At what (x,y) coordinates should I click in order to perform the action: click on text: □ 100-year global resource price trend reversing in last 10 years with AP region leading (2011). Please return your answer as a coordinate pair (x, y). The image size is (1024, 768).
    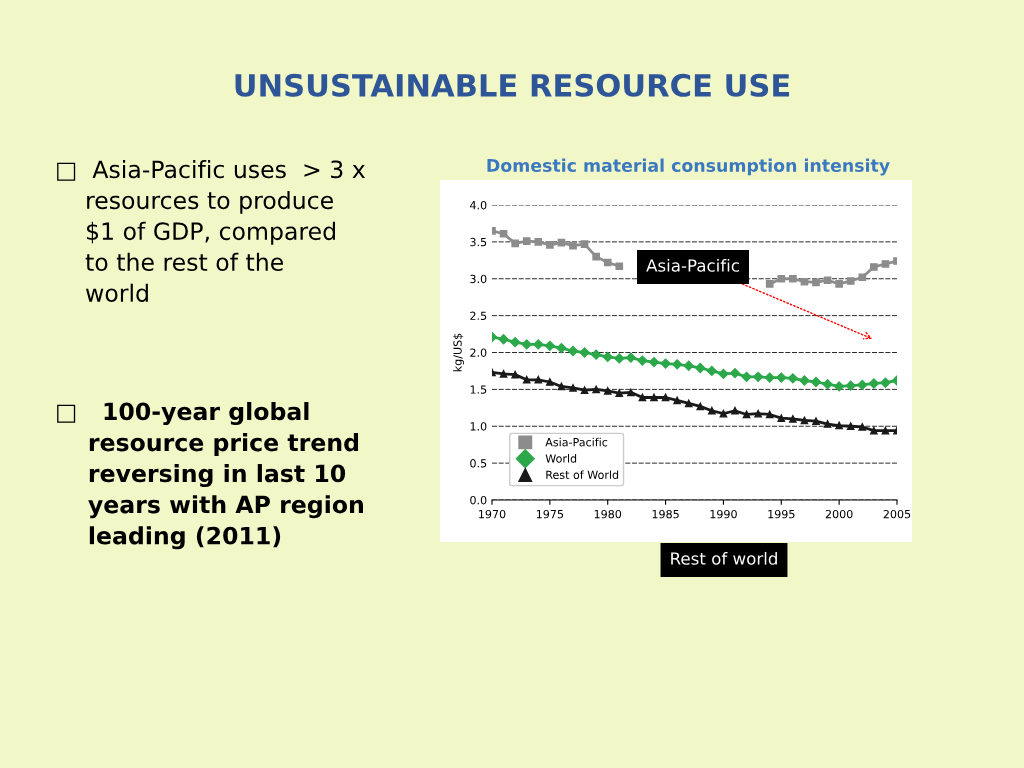
    Looking at the image, I should click on (210, 476).